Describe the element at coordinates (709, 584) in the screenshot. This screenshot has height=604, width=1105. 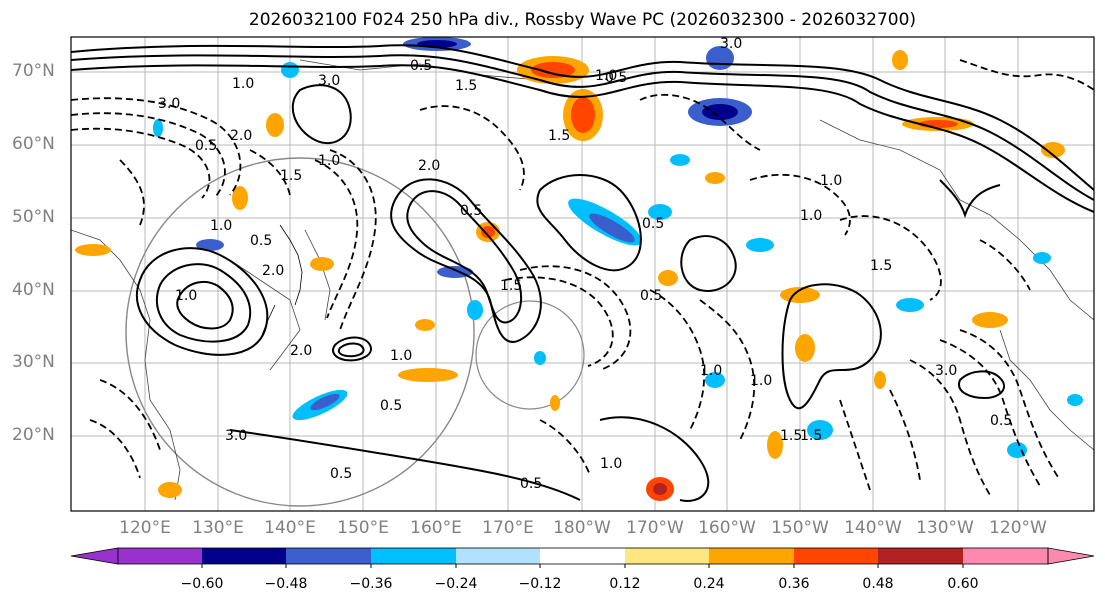
I see `colorbar-tick-label: 0.24` at that location.